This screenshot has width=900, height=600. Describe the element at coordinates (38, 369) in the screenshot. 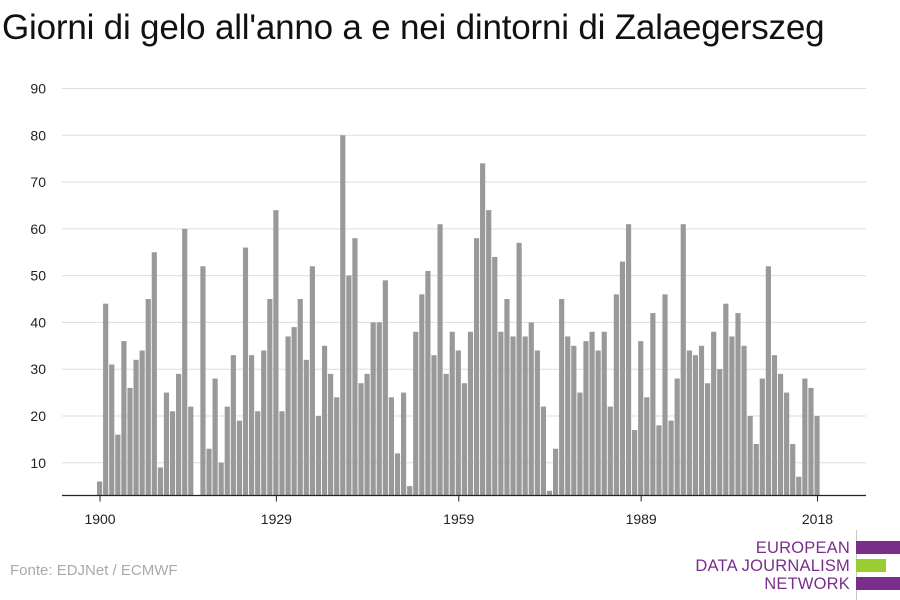

I see `y-tick-label: 30` at that location.